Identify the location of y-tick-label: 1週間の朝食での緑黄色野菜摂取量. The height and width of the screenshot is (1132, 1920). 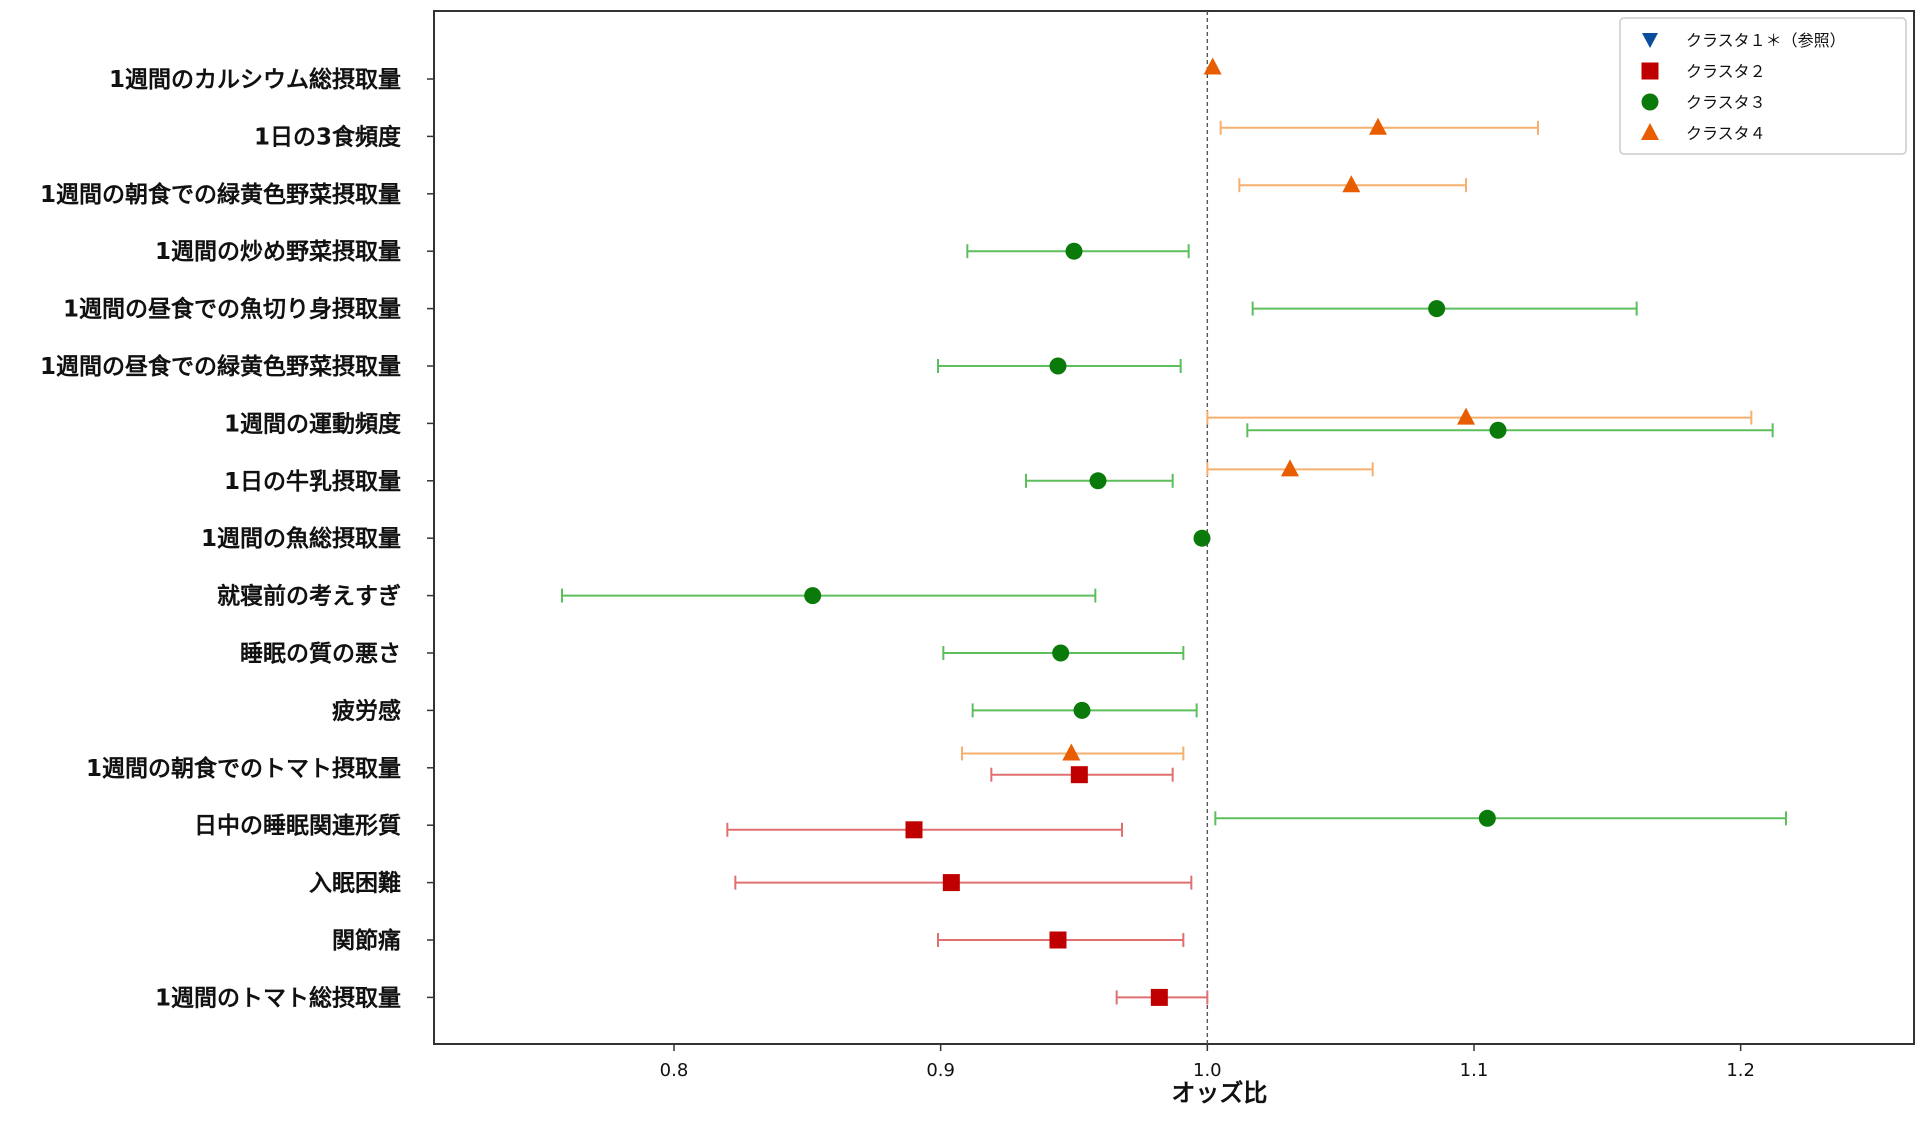
(220, 194).